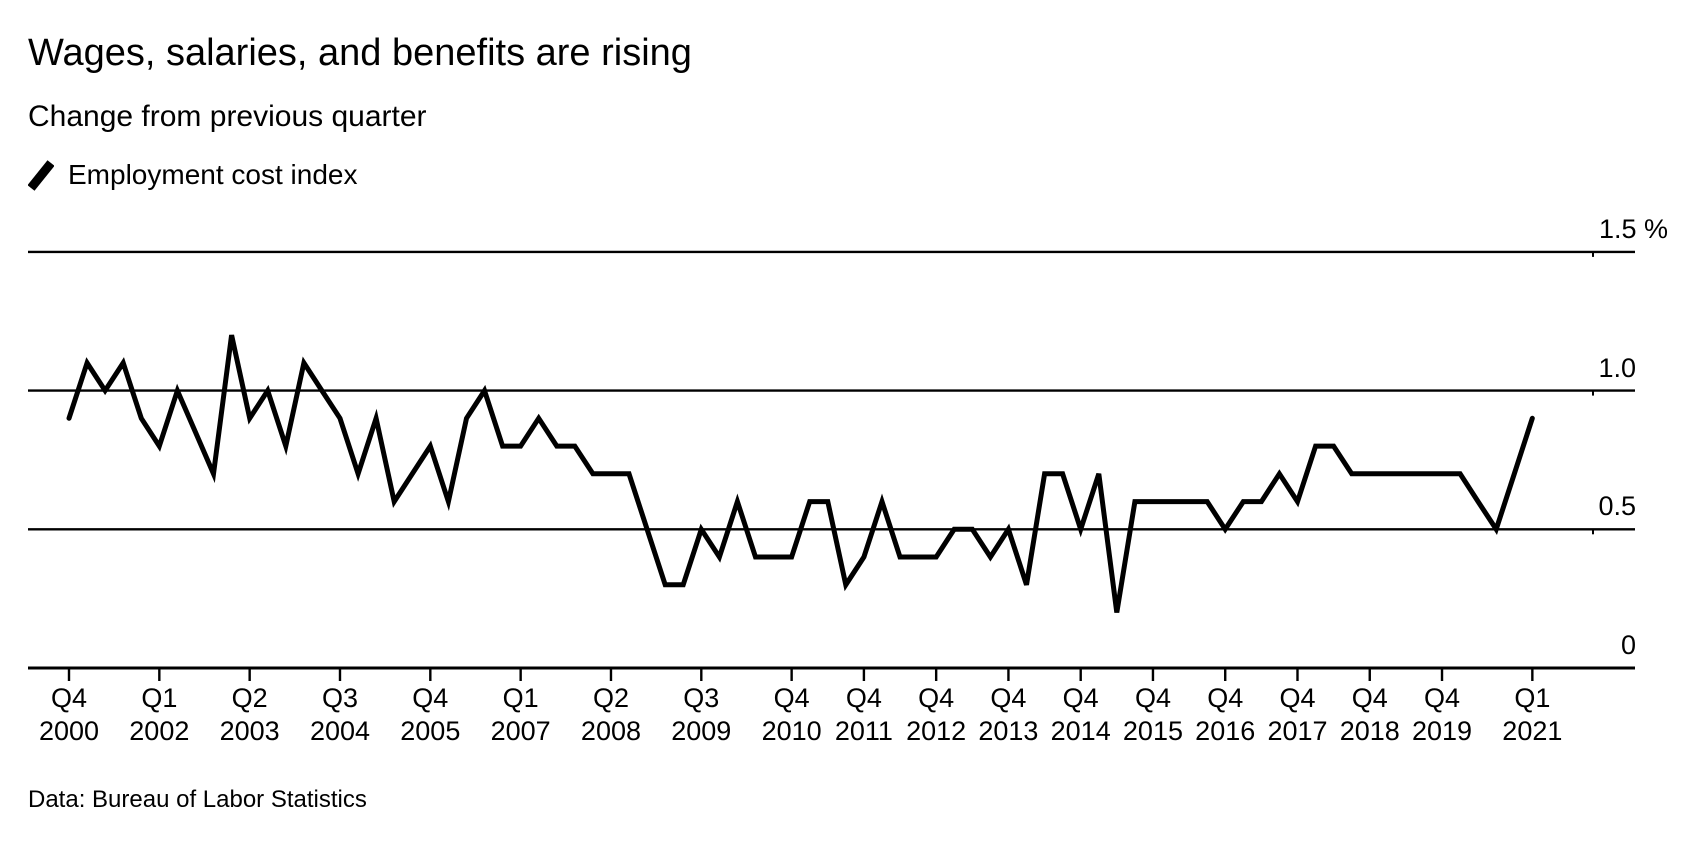 The width and height of the screenshot is (1696, 844). Describe the element at coordinates (227, 116) in the screenshot. I see `chart-subtitle: Change from previous quarter` at that location.